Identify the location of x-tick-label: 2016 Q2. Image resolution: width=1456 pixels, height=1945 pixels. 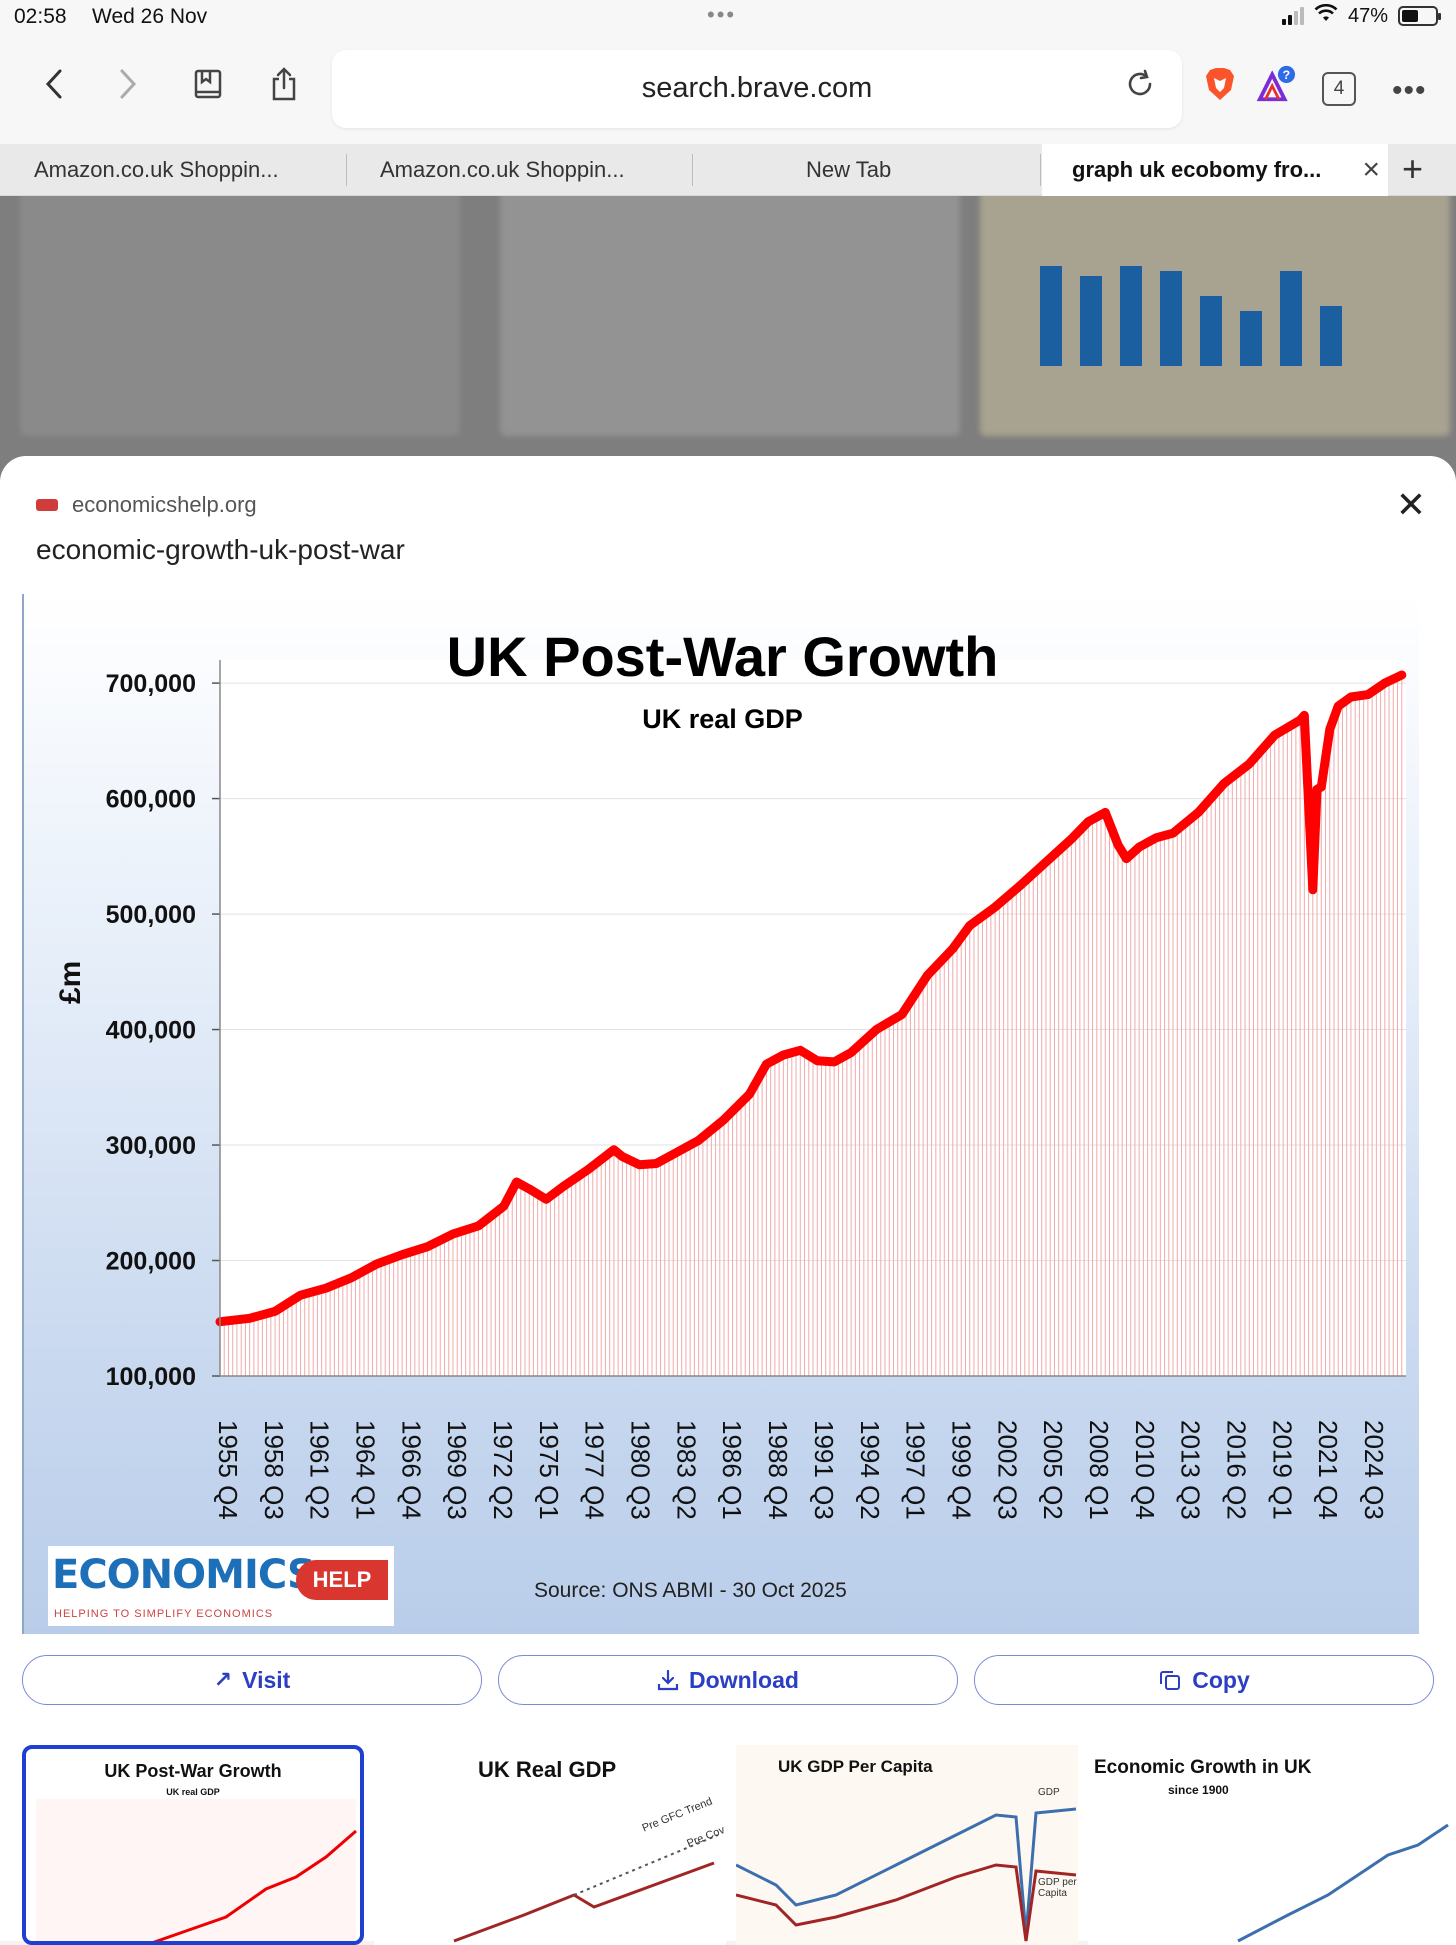
(1236, 1470).